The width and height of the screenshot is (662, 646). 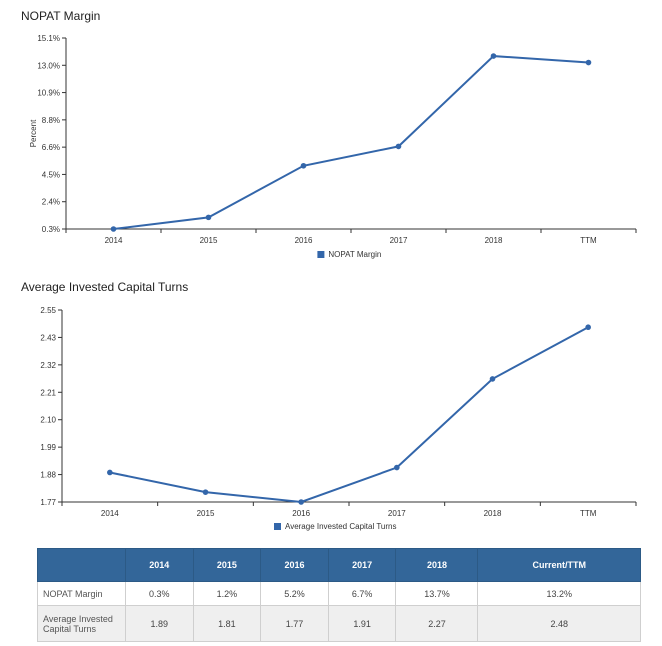 I want to click on legend-label: Average Invested Capital Turns, so click(x=340, y=526).